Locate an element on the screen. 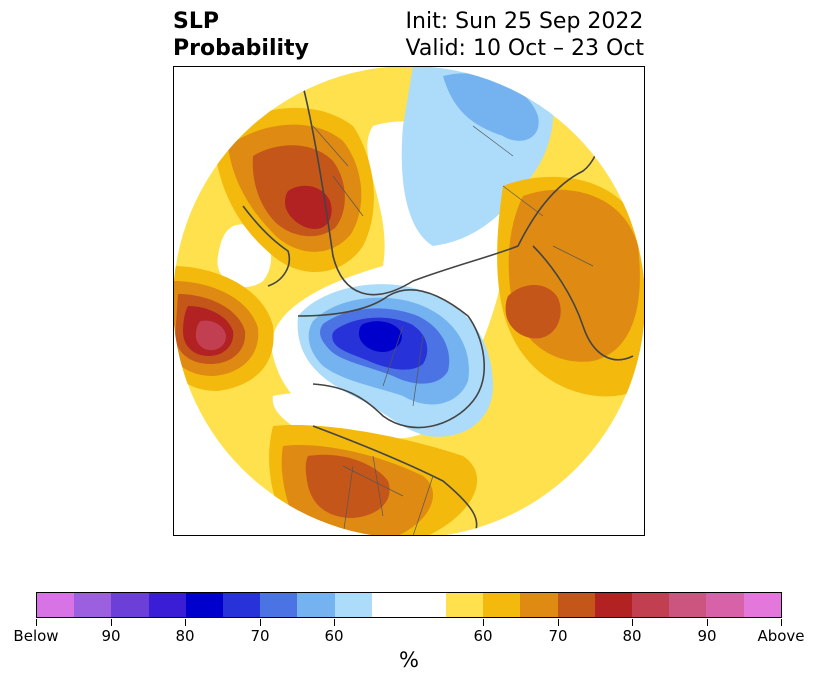 The height and width of the screenshot is (686, 819). valid-range: Valid: 10 Oct – 23 Oct is located at coordinates (524, 48).